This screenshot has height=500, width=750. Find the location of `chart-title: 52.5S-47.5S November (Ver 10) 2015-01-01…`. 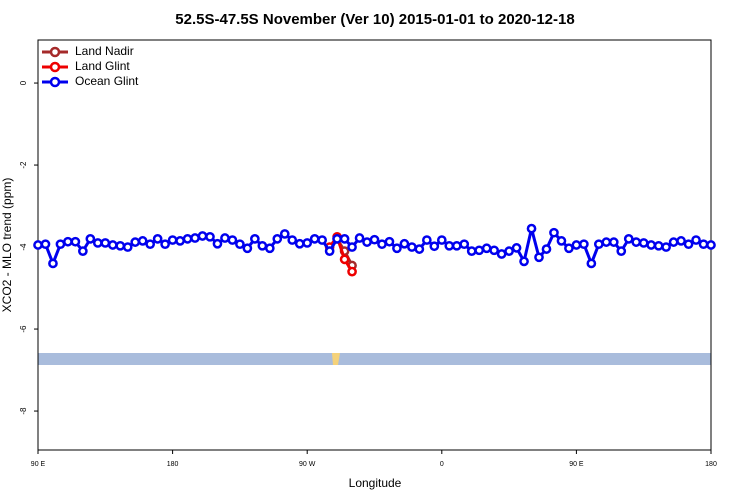

chart-title: 52.5S-47.5S November (Ver 10) 2015-01-01… is located at coordinates (374, 19).